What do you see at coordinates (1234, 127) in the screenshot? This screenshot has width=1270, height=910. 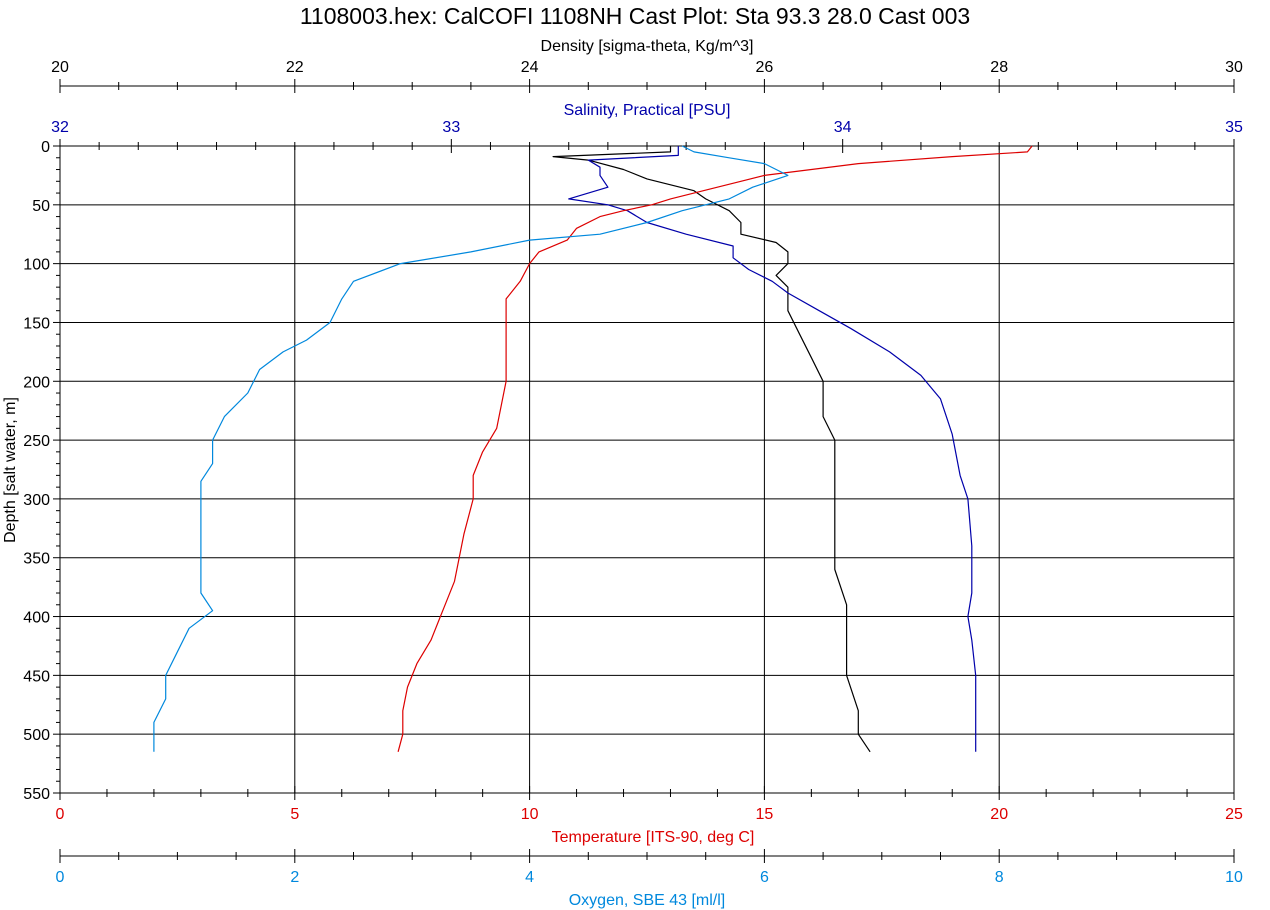 I see `tick-label-salinity-35: 35` at bounding box center [1234, 127].